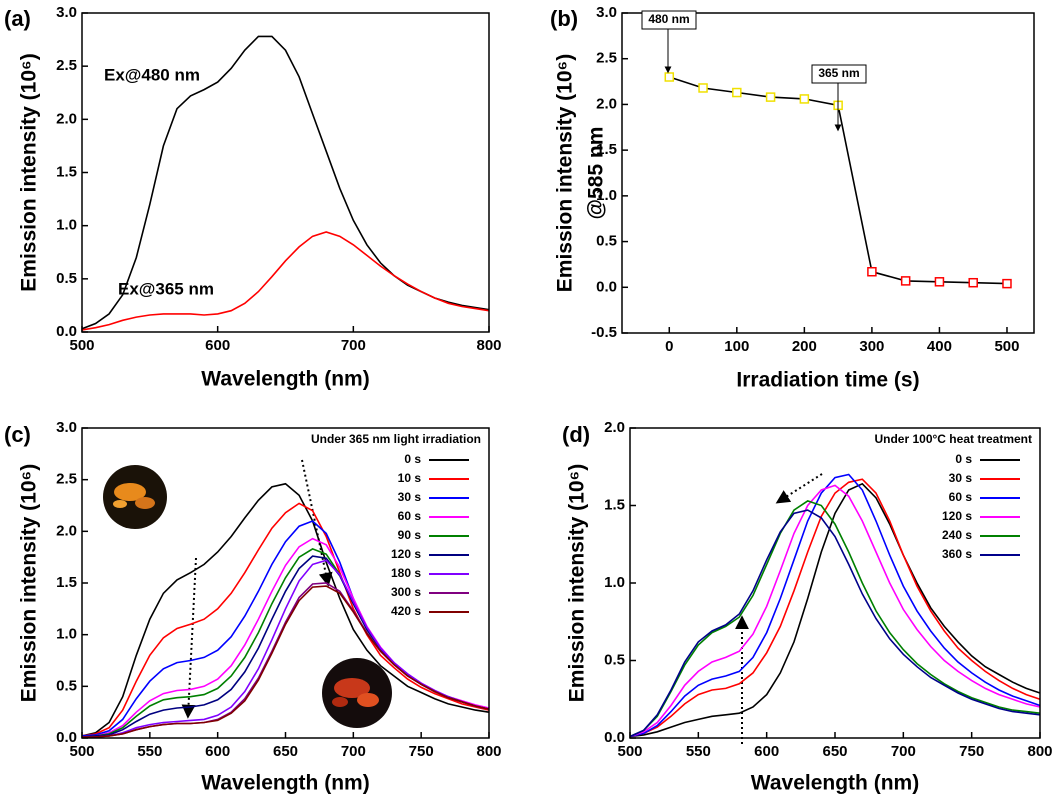 This screenshot has height=799, width=1057. Describe the element at coordinates (396, 439) in the screenshot. I see `legend-title: Under 365 nm light irradiation` at that location.